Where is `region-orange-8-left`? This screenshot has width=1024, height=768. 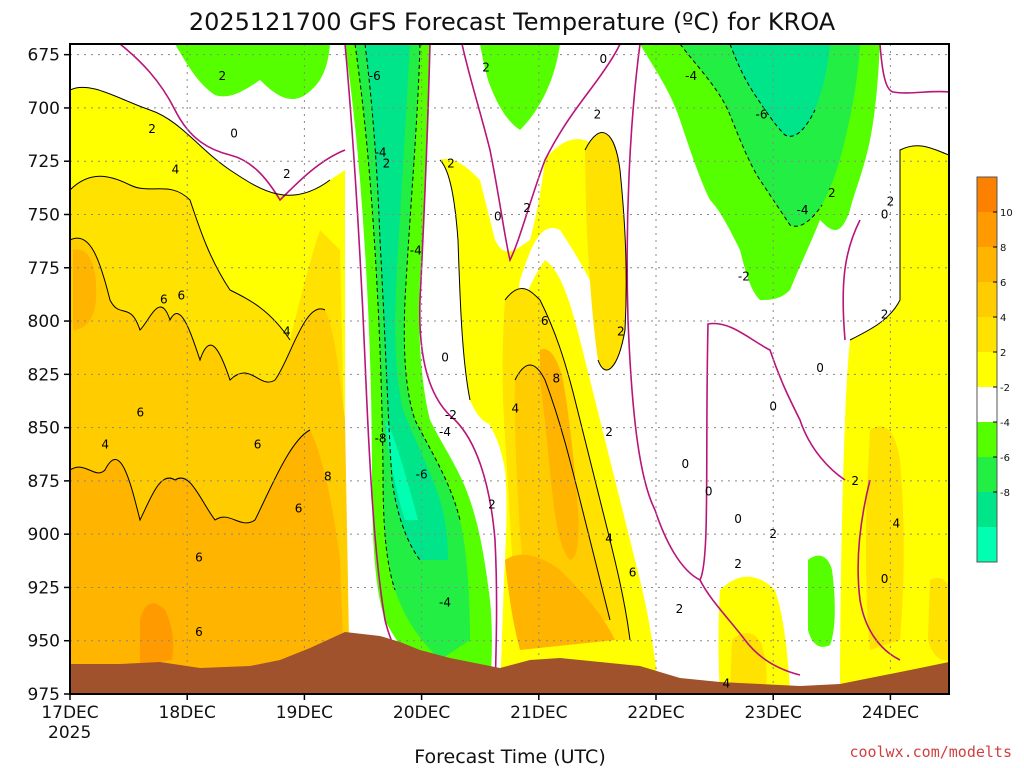 region-orange-8-left is located at coordinates (85, 289).